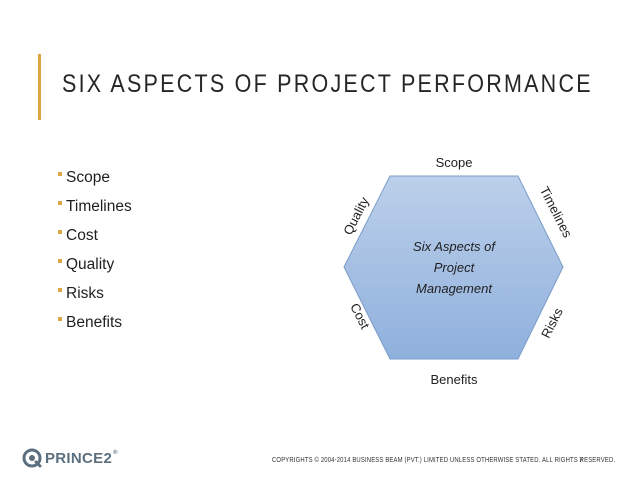 The width and height of the screenshot is (638, 479). I want to click on bullet-text: Risks, so click(85, 293).